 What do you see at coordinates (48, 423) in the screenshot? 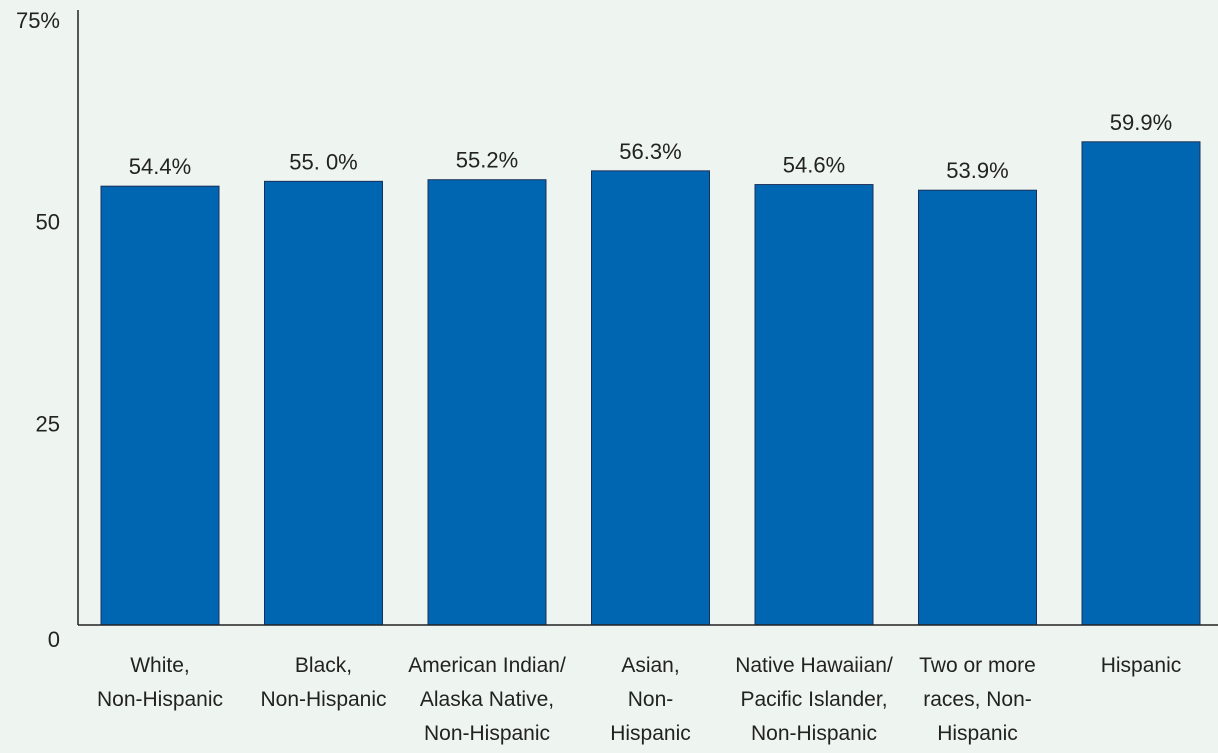
I see `y-tick-label: 25` at bounding box center [48, 423].